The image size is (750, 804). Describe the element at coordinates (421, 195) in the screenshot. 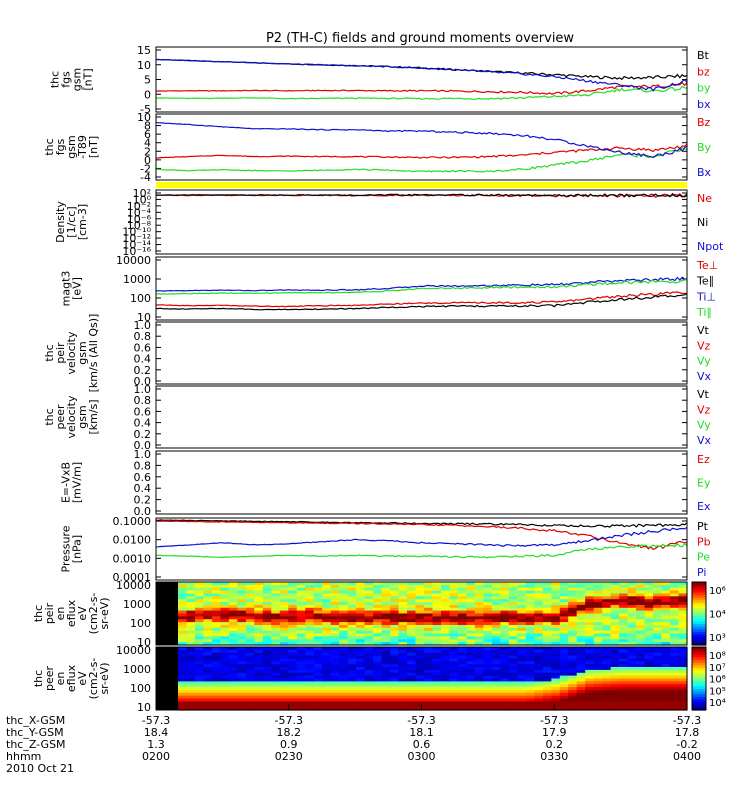

I see `series-Ni` at that location.